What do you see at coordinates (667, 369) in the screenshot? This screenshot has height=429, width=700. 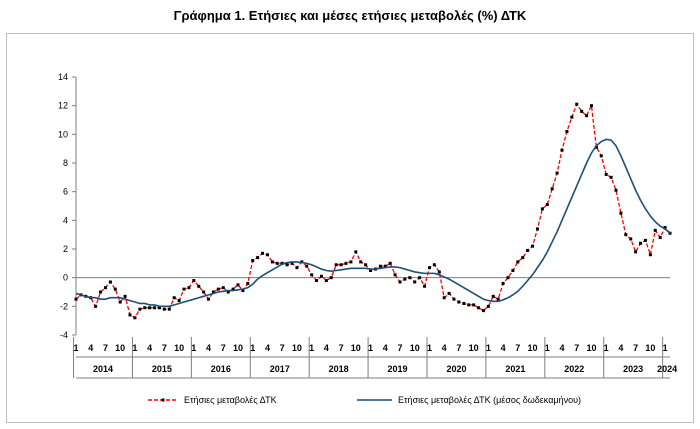 I see `year-label: 2024` at bounding box center [667, 369].